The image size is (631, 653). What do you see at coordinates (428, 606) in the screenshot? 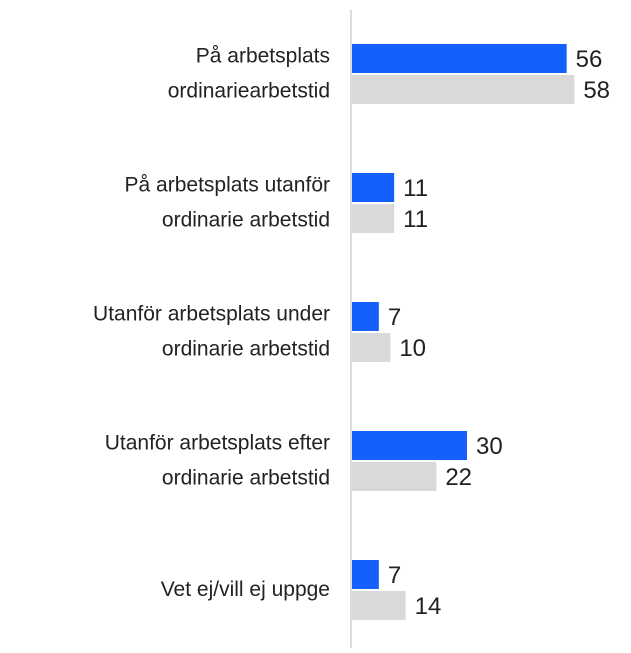
I see `value-label: 14` at bounding box center [428, 606].